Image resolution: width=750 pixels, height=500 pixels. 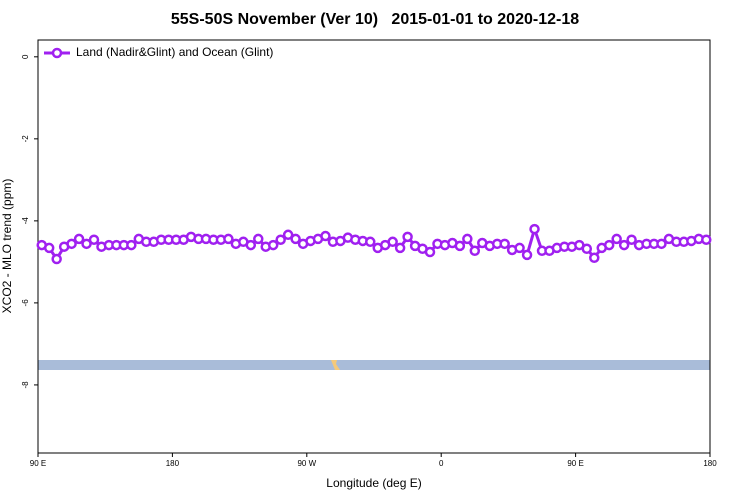 What do you see at coordinates (7, 246) in the screenshot?
I see `y-axis-label: XCO2 - MLO trend (ppm)` at bounding box center [7, 246].